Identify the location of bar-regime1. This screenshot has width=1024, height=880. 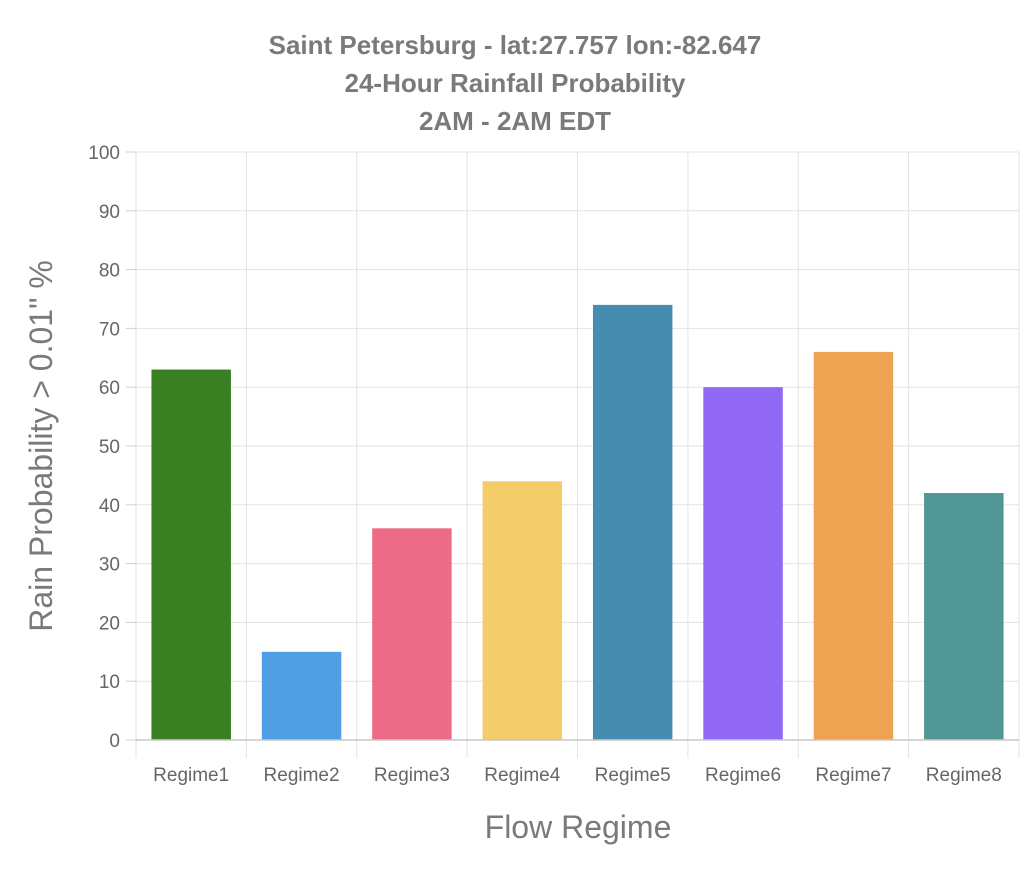
(191, 554).